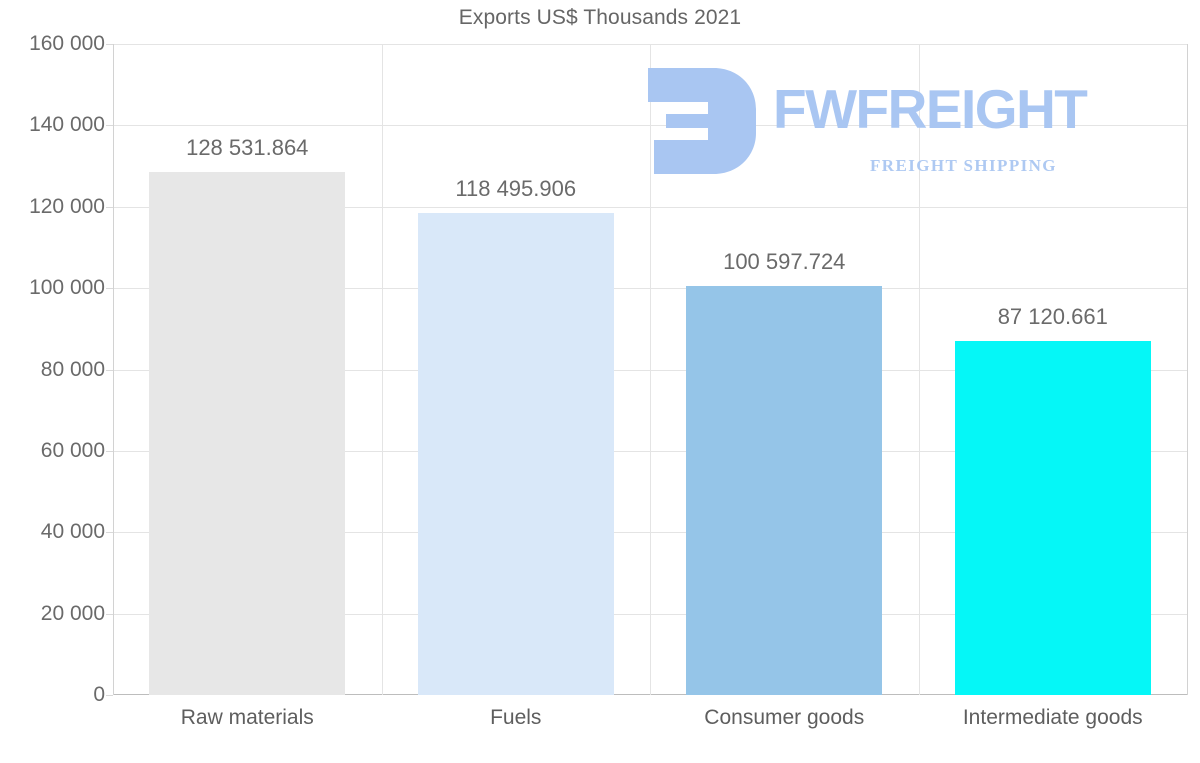 The height and width of the screenshot is (763, 1200). Describe the element at coordinates (1052, 717) in the screenshot. I see `x-axis-category-label: Intermediate goods` at that location.